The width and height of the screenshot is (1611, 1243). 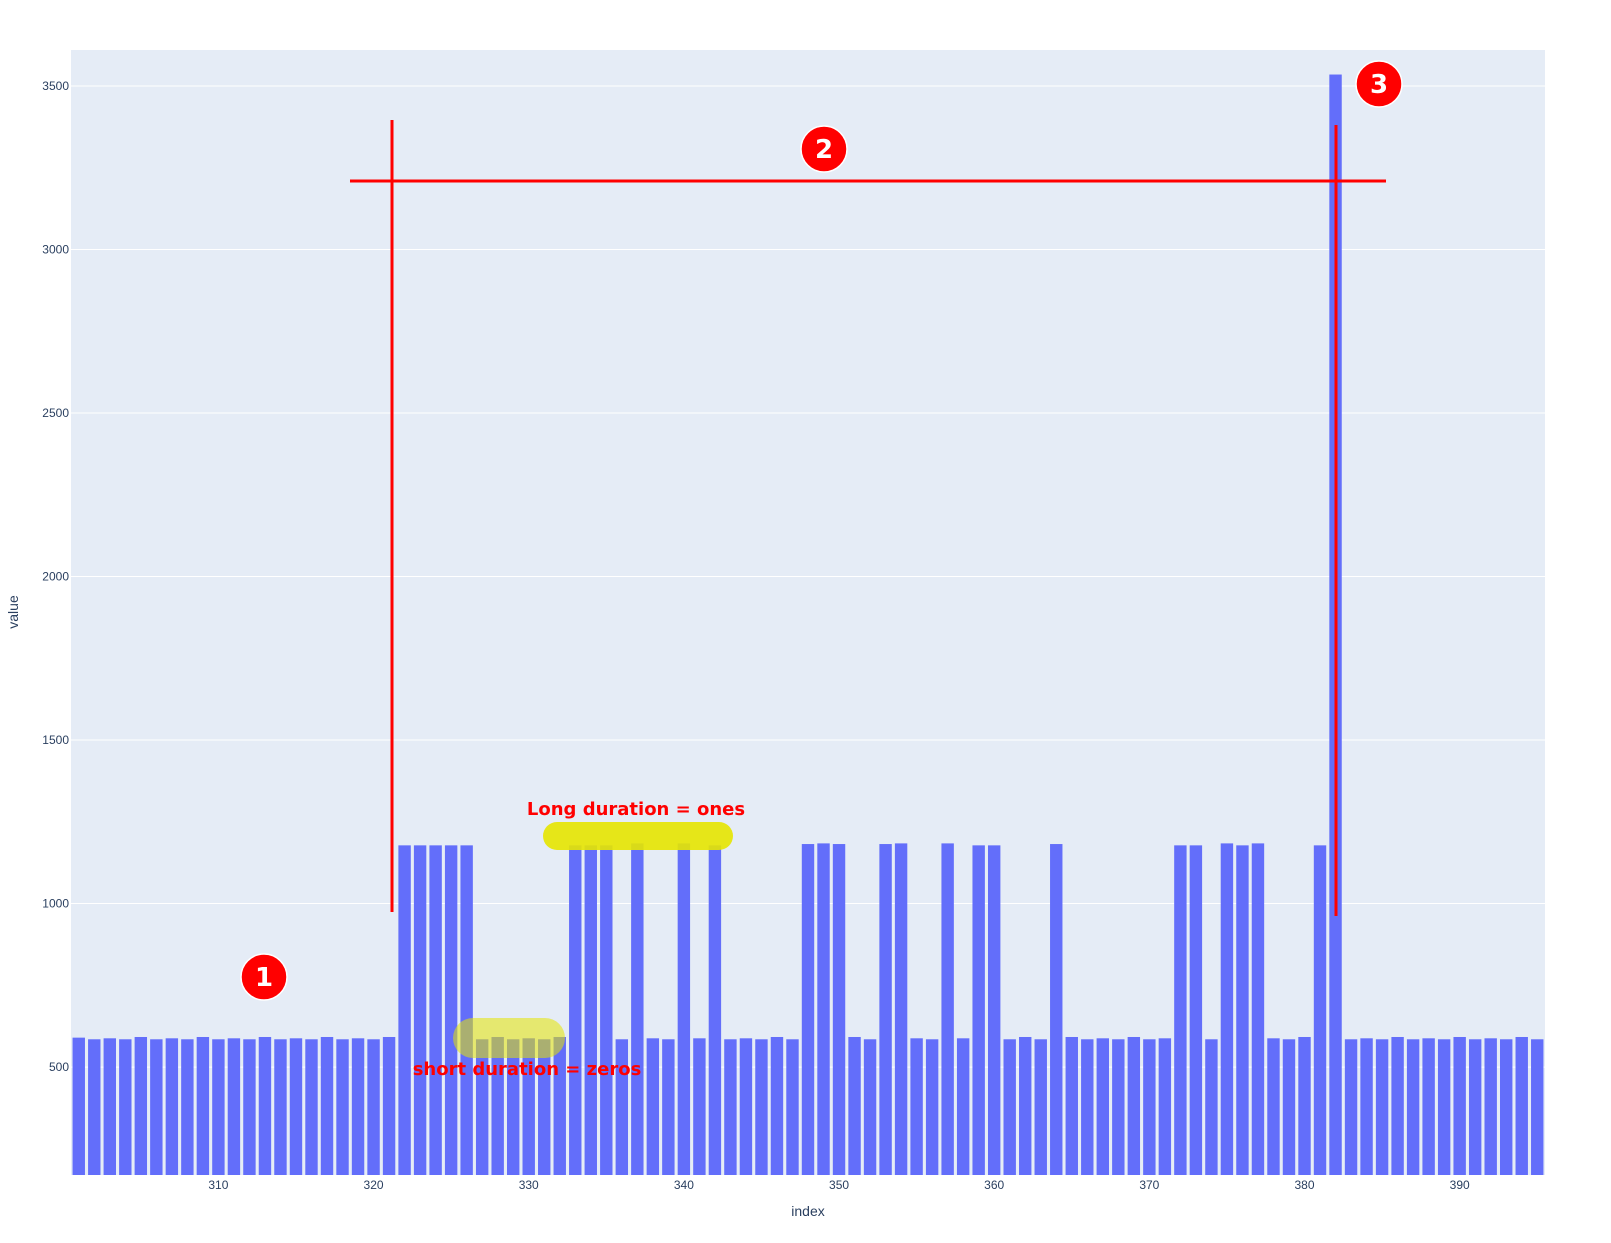 I want to click on y-tick-label: 1500, so click(x=55, y=740).